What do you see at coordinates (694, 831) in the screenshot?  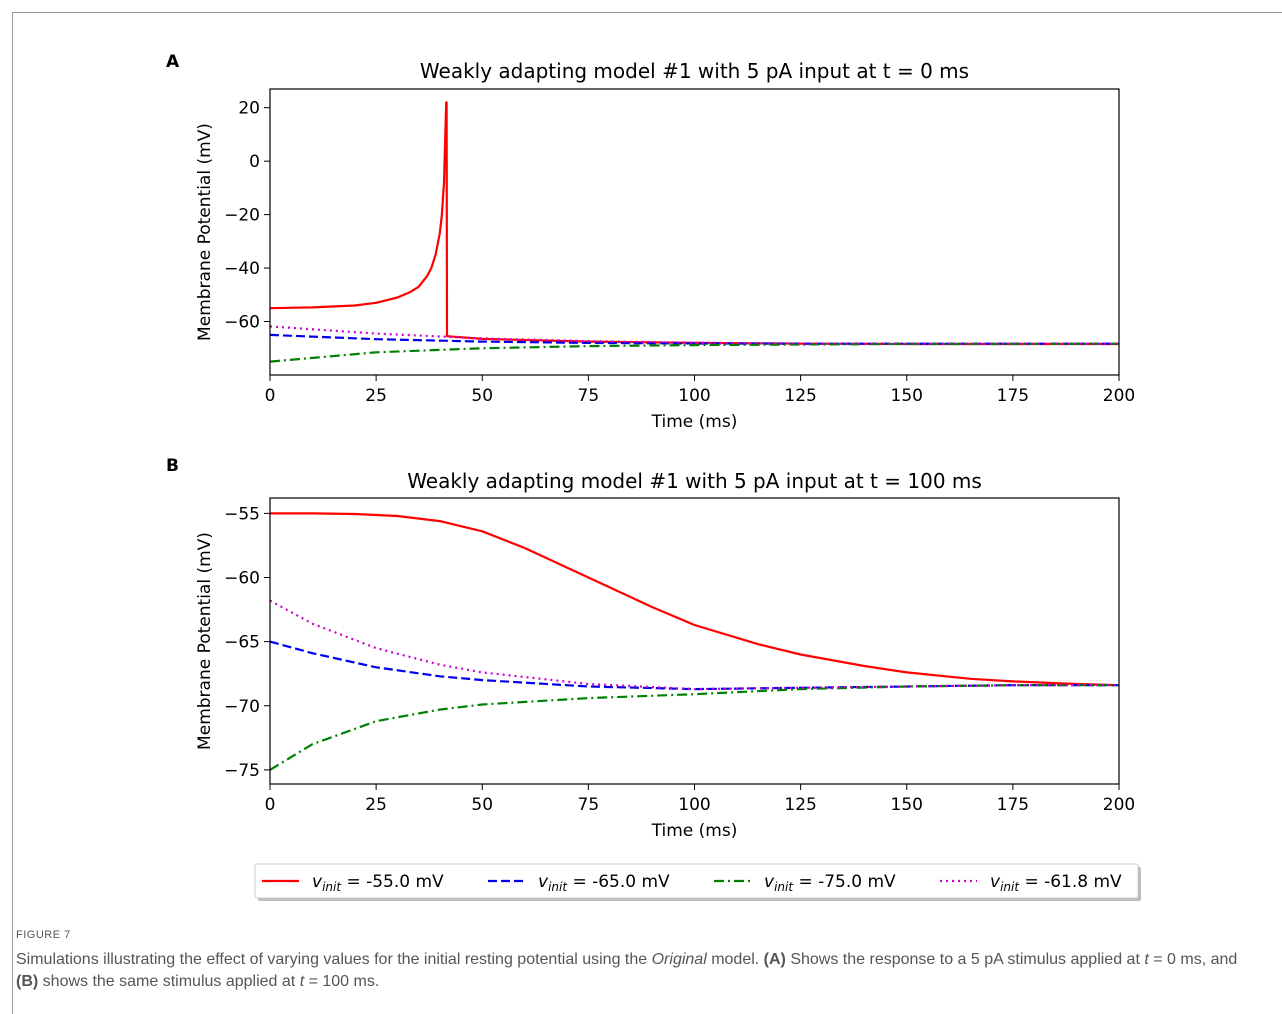 I see `panel-b-xlabel: Time (ms)` at bounding box center [694, 831].